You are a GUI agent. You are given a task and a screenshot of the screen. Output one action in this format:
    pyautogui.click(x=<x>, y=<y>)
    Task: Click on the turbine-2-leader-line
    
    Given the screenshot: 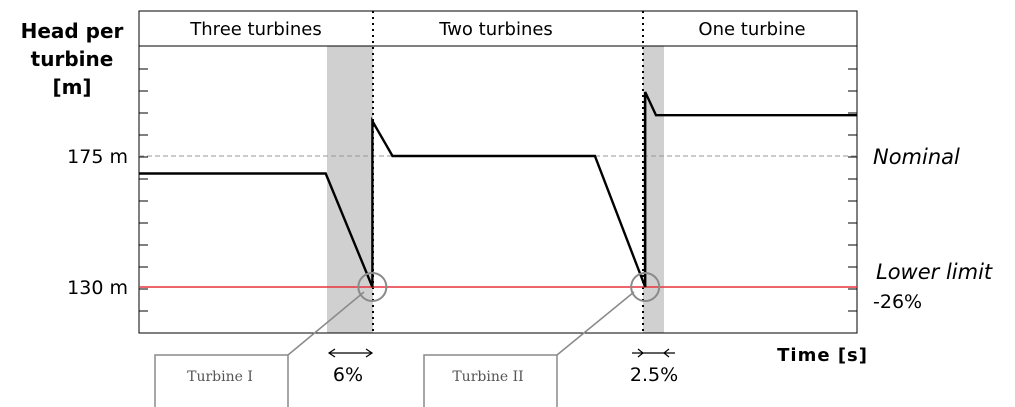 What is the action you would take?
    pyautogui.click(x=595, y=323)
    